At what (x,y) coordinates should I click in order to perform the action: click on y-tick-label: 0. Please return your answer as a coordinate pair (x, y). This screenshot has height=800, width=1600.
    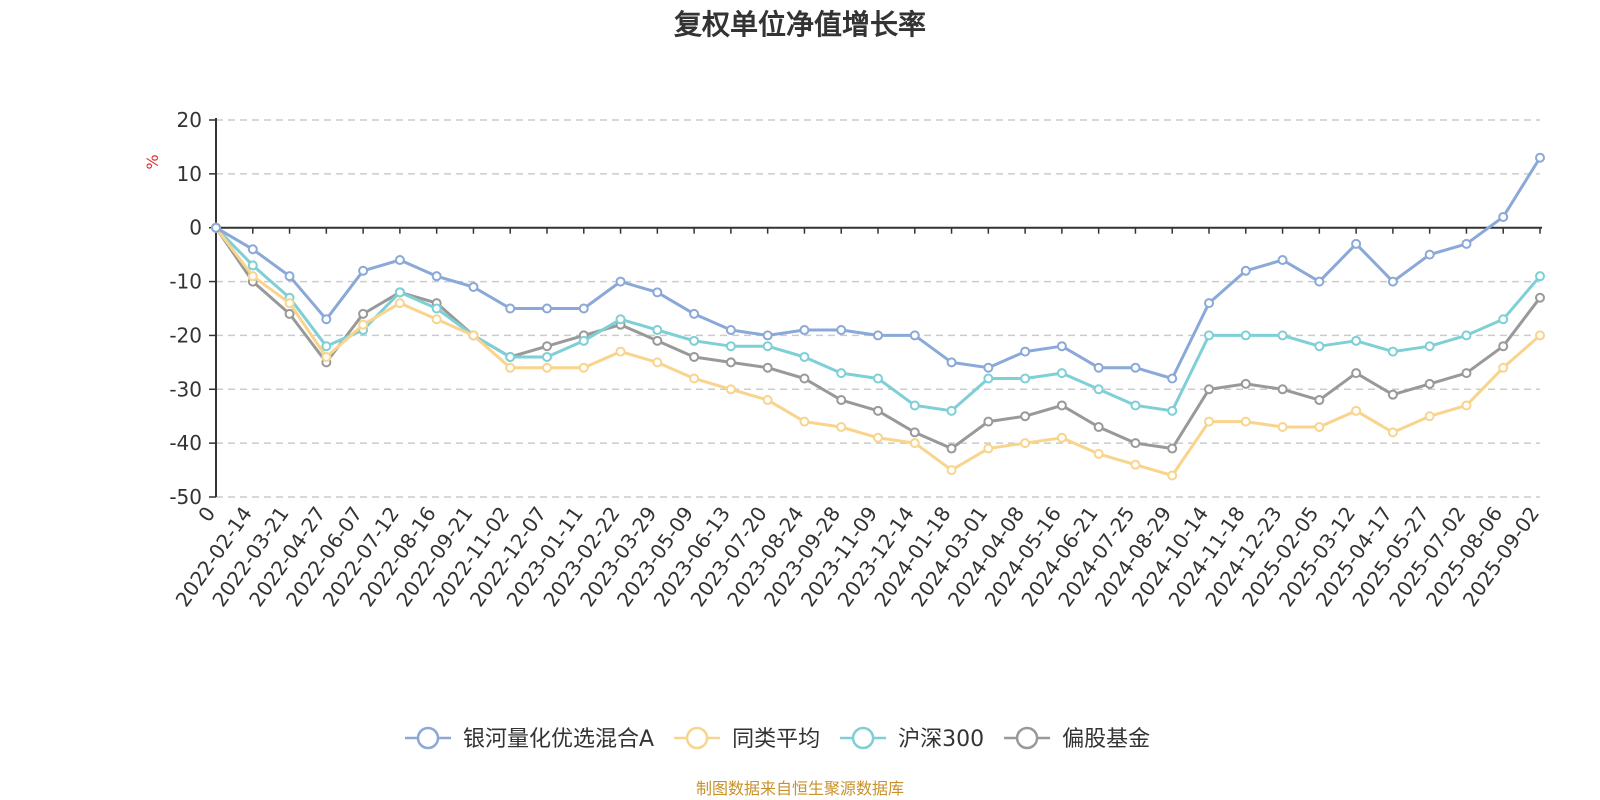
    Looking at the image, I should click on (195, 228).